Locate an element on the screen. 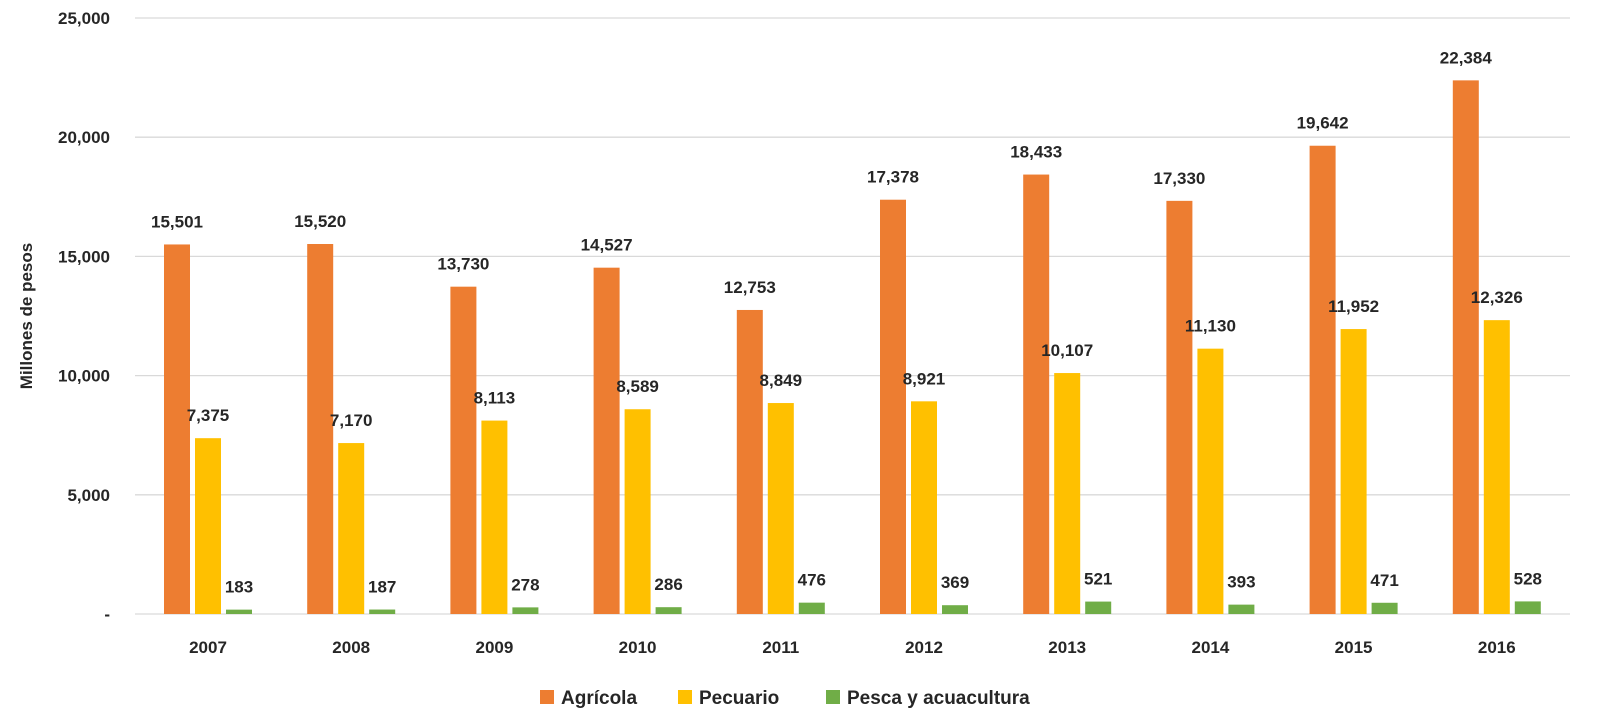 Image resolution: width=1600 pixels, height=724 pixels. legend-label: Pesca y acuacultura is located at coordinates (938, 698).